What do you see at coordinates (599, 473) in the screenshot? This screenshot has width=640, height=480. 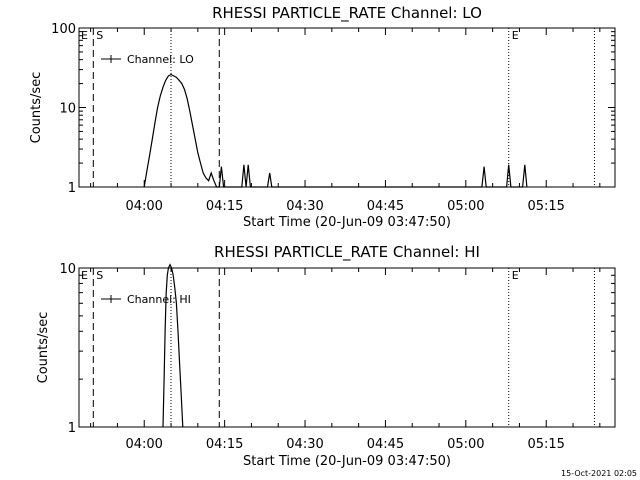 I see `timestamp-stamp: 15-Oct-2021 02:05` at bounding box center [599, 473].